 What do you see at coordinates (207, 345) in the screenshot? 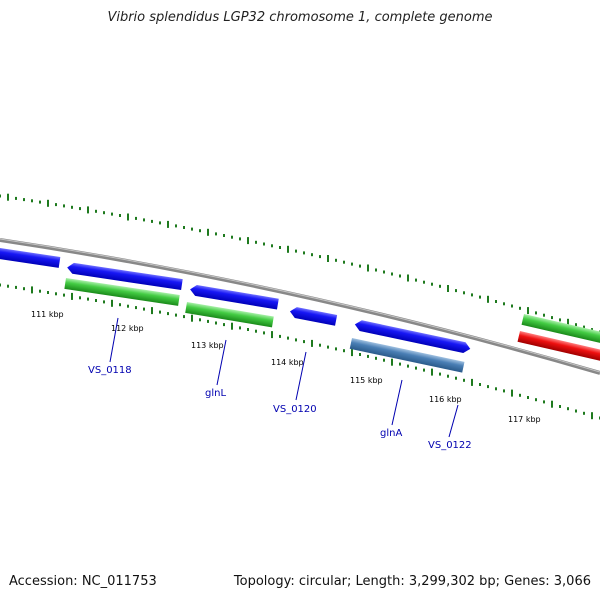
I see `tick-label: 113 kbp` at bounding box center [207, 345].